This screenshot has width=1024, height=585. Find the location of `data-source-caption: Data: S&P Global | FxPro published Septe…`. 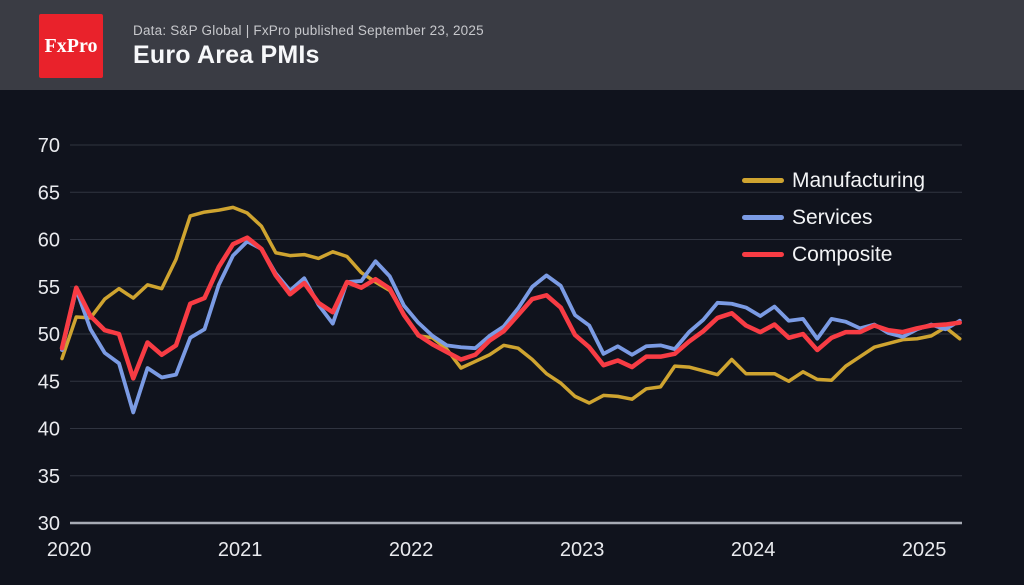

data-source-caption: Data: S&P Global | FxPro published Septe… is located at coordinates (308, 30).